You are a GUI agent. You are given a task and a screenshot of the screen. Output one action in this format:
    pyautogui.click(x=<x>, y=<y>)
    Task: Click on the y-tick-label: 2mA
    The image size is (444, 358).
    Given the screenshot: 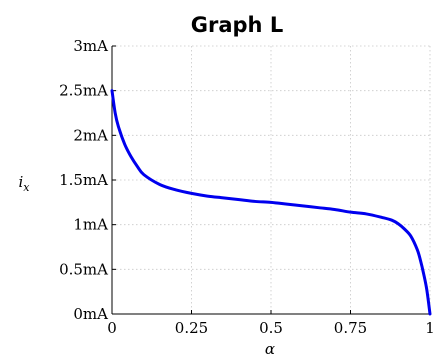 What is the action you would take?
    pyautogui.click(x=90, y=135)
    